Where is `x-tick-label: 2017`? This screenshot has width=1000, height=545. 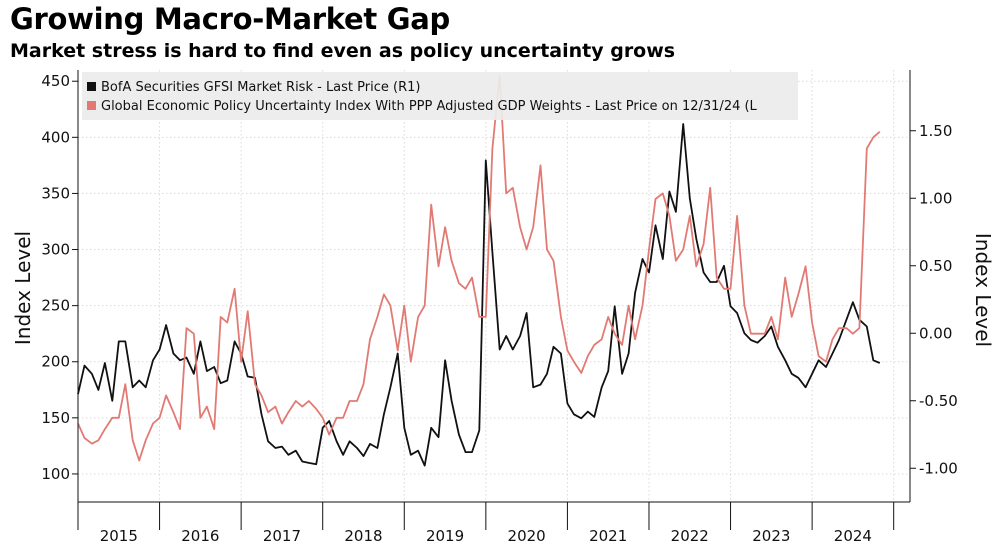
x-tick-label: 2017 is located at coordinates (282, 536).